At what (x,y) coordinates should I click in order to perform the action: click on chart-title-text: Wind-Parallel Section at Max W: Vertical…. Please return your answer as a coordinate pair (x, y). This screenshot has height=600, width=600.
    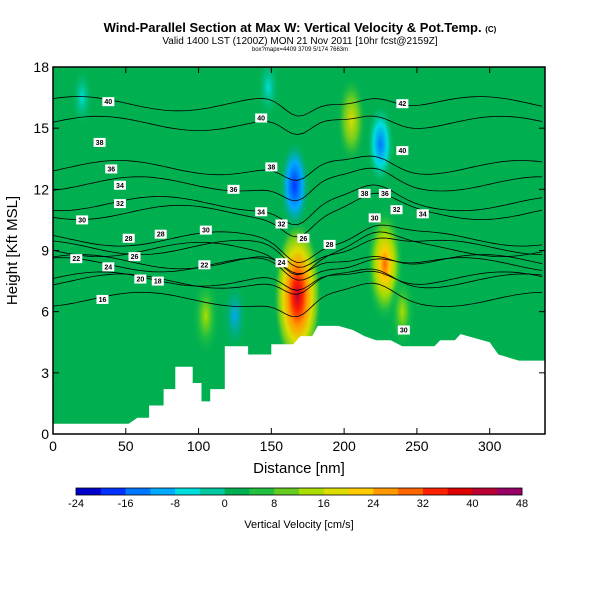
    Looking at the image, I should click on (292, 27).